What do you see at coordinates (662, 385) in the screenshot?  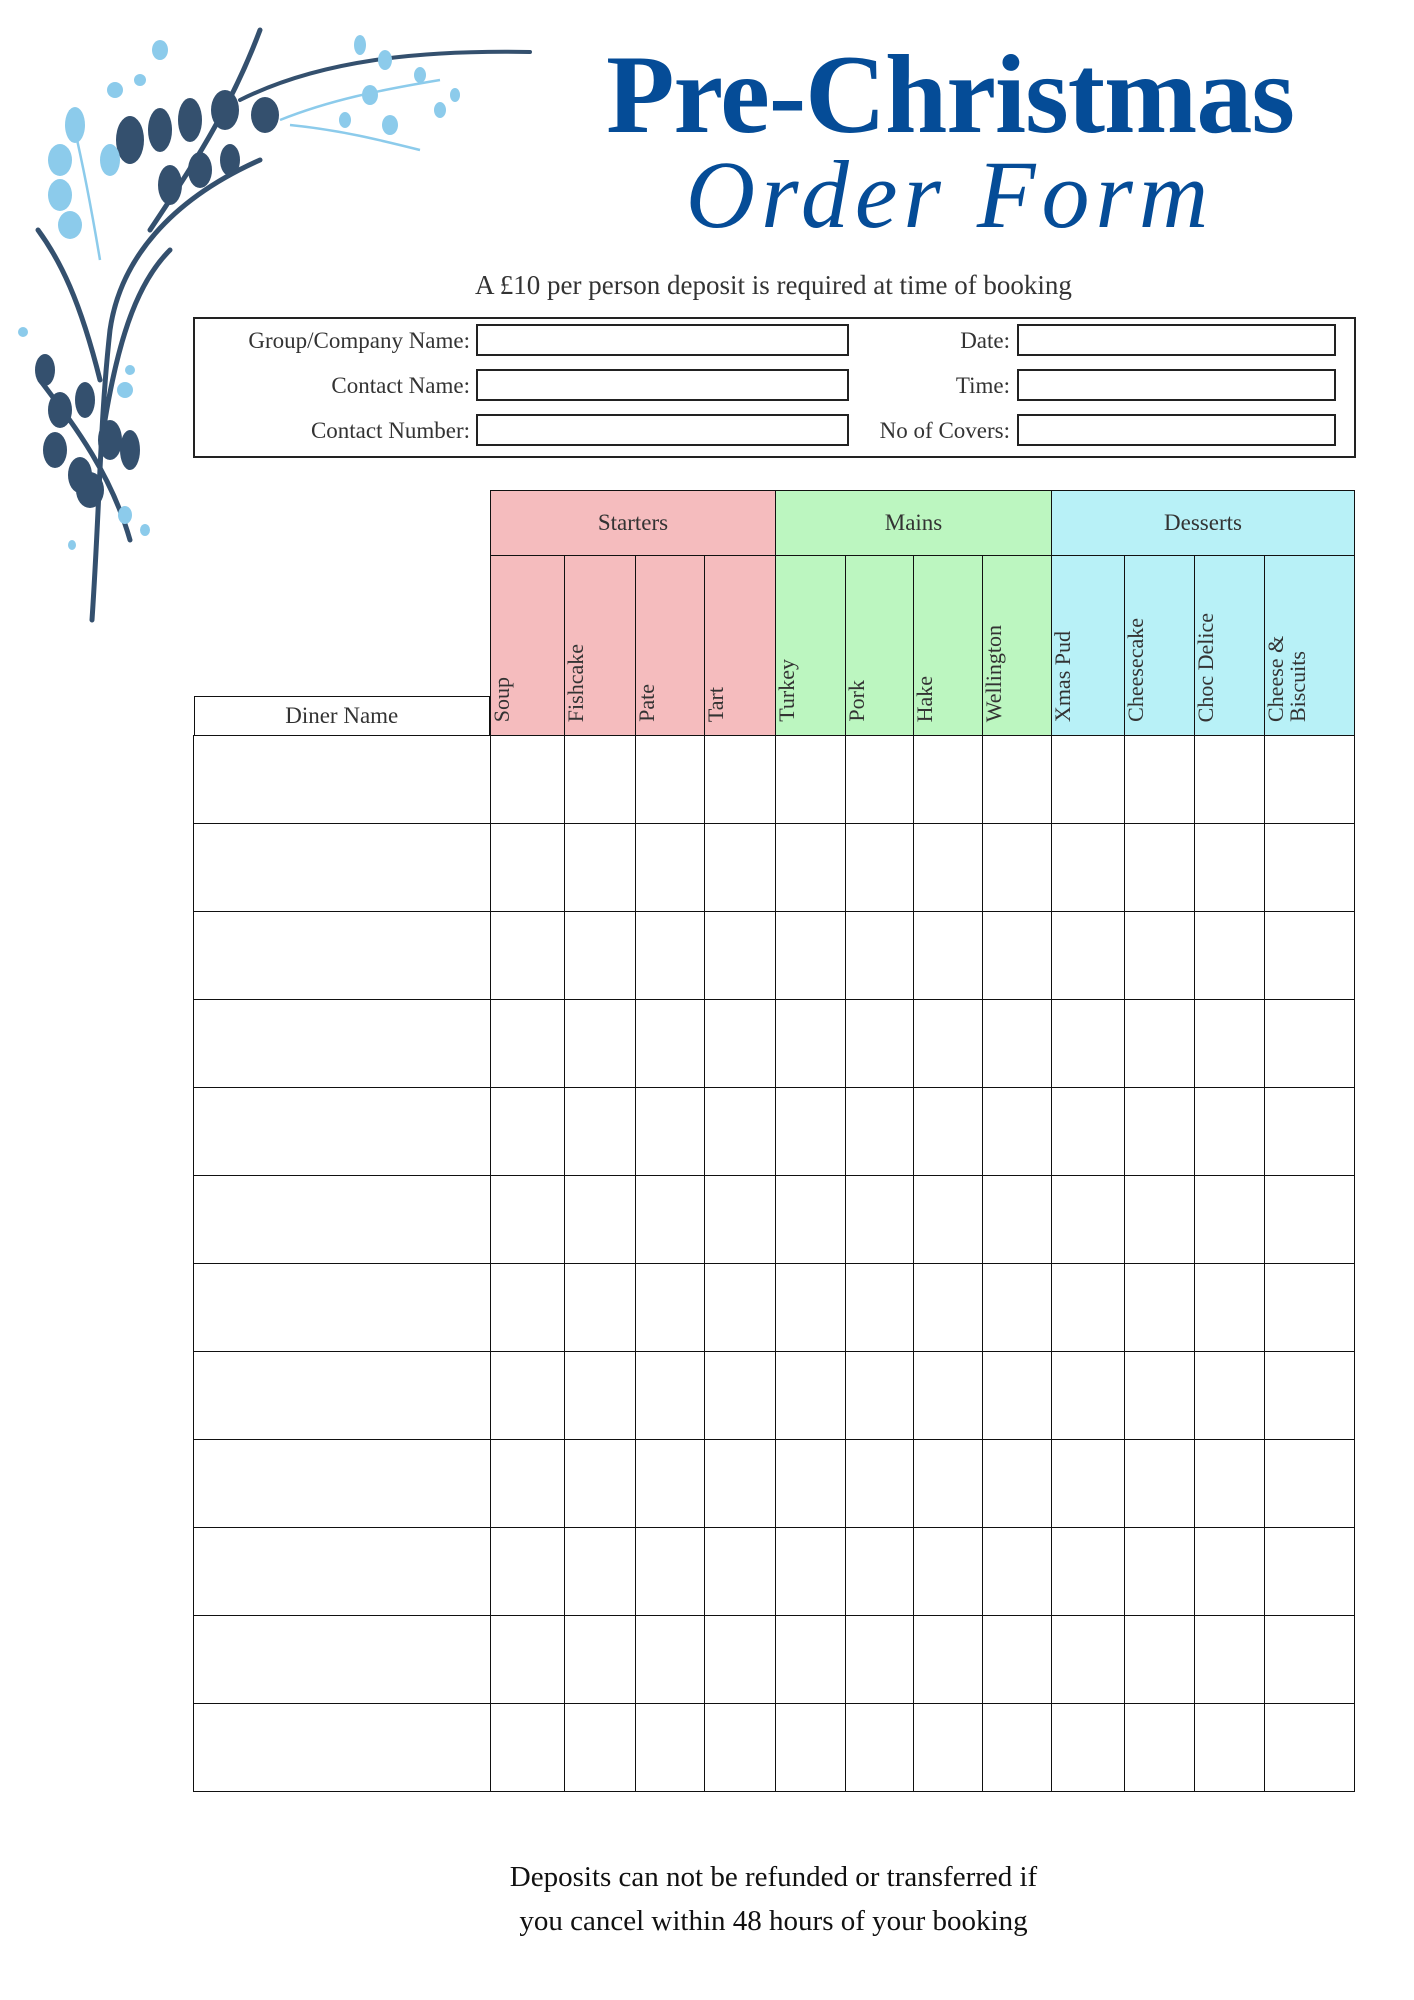 I see `contact-name-field` at bounding box center [662, 385].